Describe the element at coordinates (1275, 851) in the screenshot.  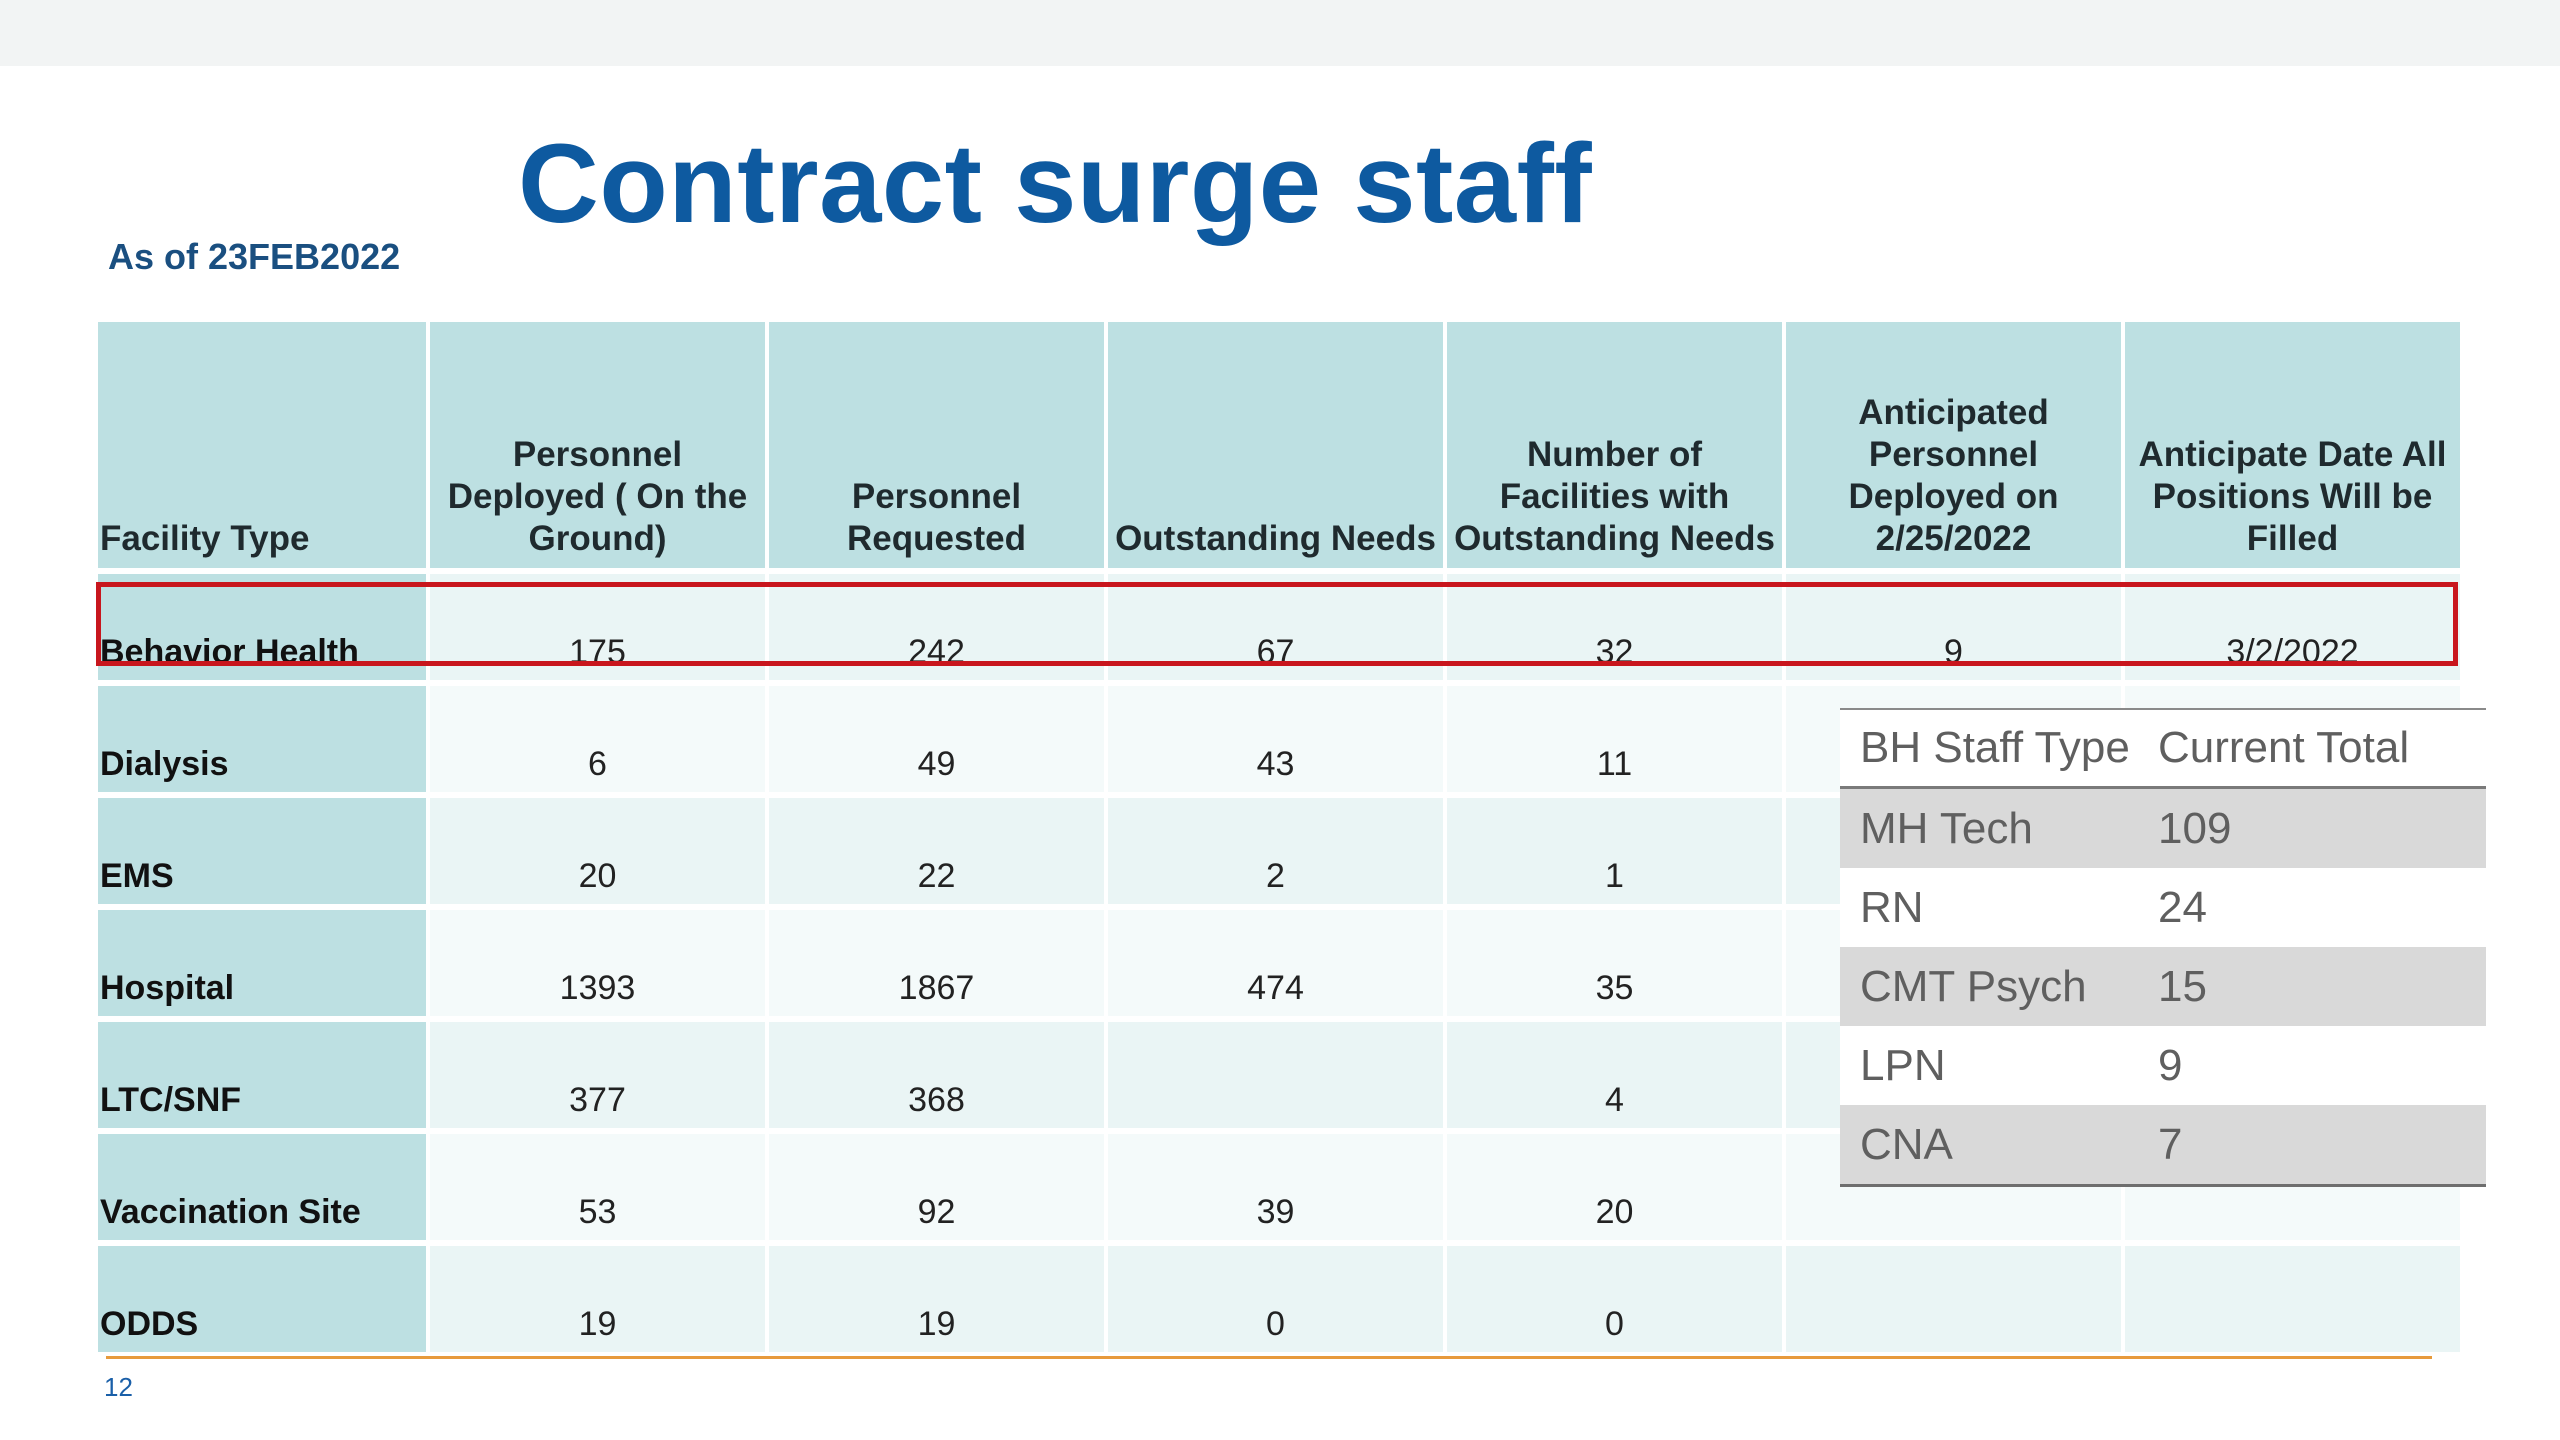
I see `table-cell: 2` at that location.